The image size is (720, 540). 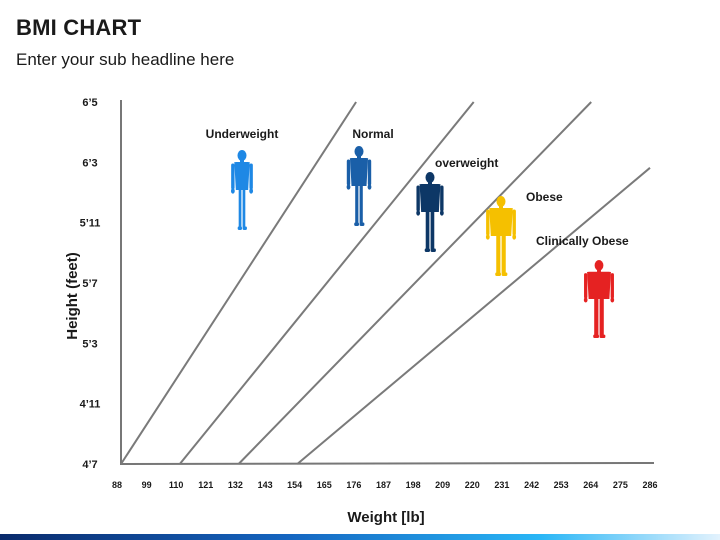 What do you see at coordinates (372, 134) in the screenshot?
I see `category-label: Normal` at bounding box center [372, 134].